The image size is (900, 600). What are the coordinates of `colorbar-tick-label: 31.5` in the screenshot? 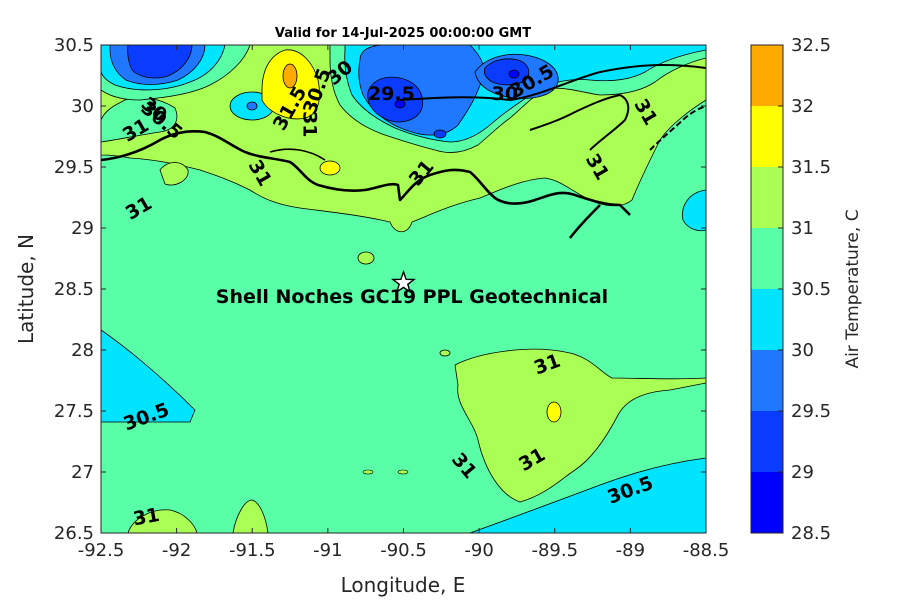 It's located at (811, 167).